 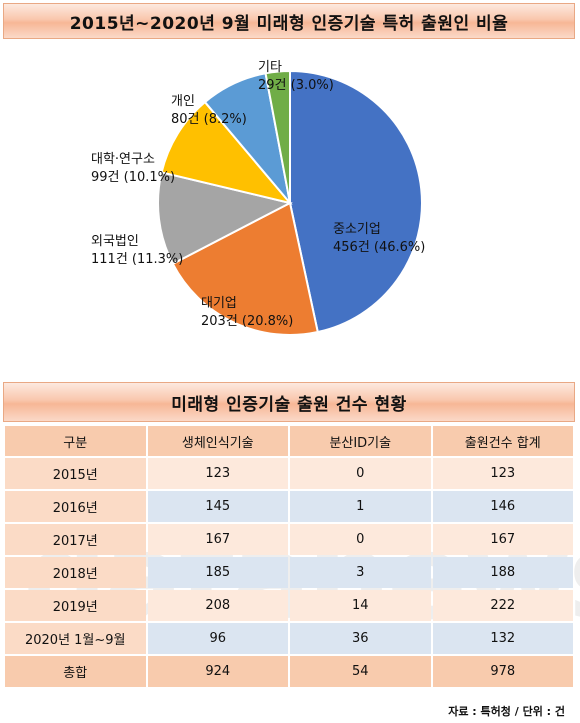 I want to click on pie-slice-value: 80건 (8.2%), so click(x=209, y=119).